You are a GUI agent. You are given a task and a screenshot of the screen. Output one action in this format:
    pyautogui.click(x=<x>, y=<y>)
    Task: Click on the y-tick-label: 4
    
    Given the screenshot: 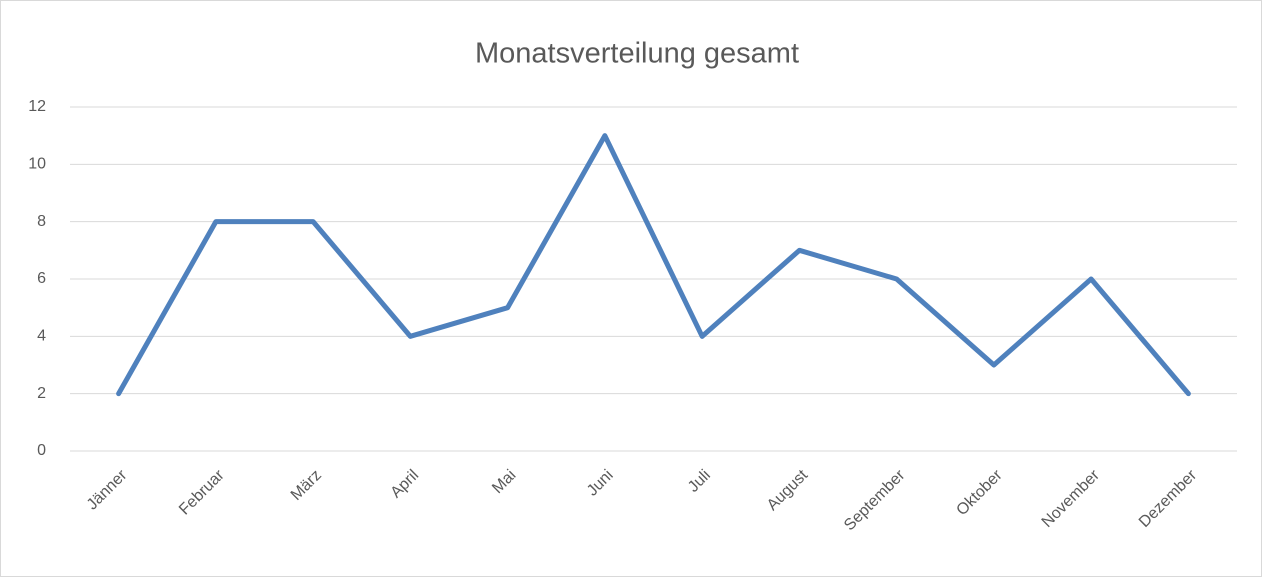 What is the action you would take?
    pyautogui.click(x=41, y=336)
    